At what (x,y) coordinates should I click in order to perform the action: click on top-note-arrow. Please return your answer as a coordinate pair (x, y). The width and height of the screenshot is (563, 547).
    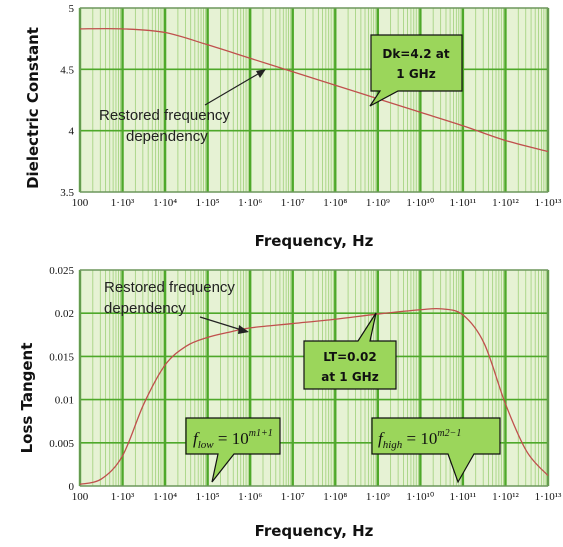
    Looking at the image, I should click on (234, 88).